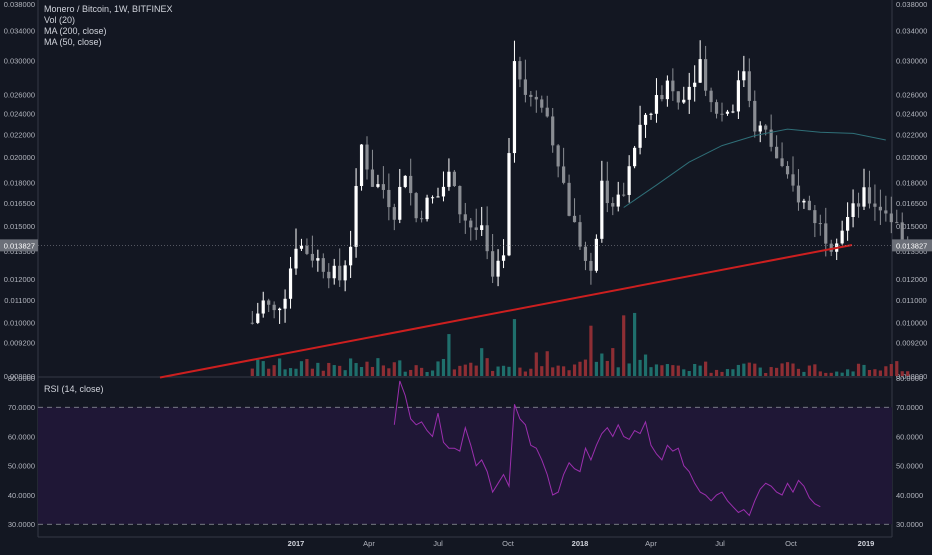  I want to click on price-tick-right: 0.015000, so click(911, 226).